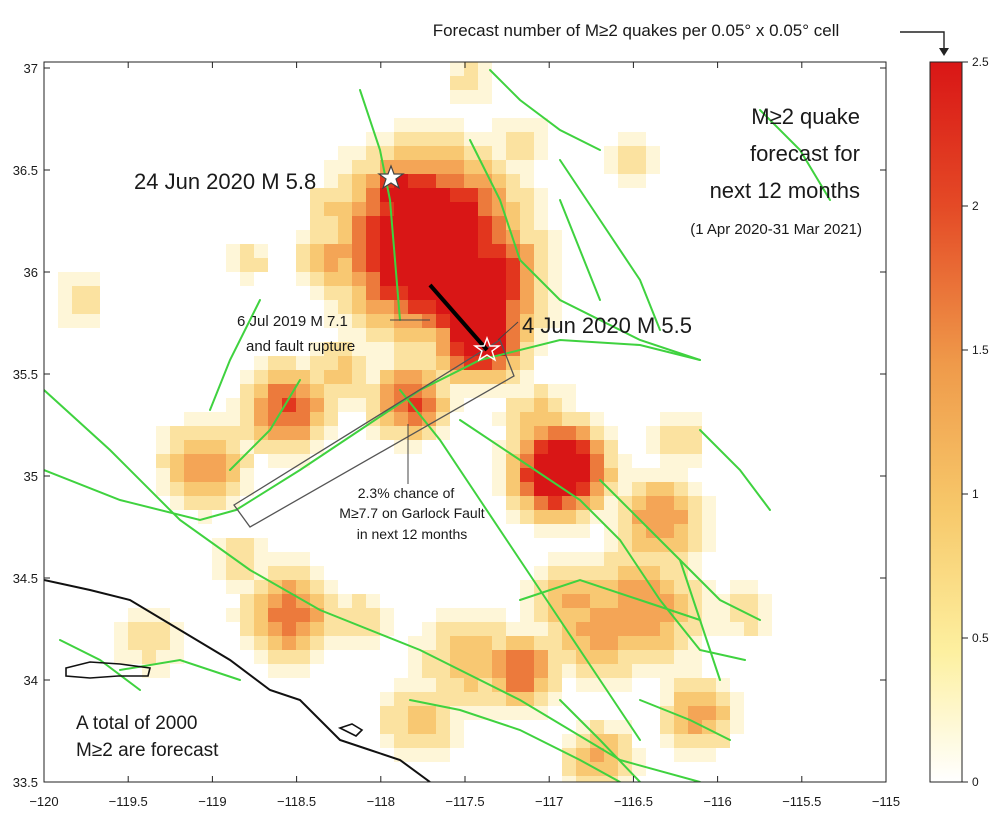 This screenshot has width=1000, height=813. Describe the element at coordinates (922, 40) in the screenshot. I see `colorbar-arrow` at that location.